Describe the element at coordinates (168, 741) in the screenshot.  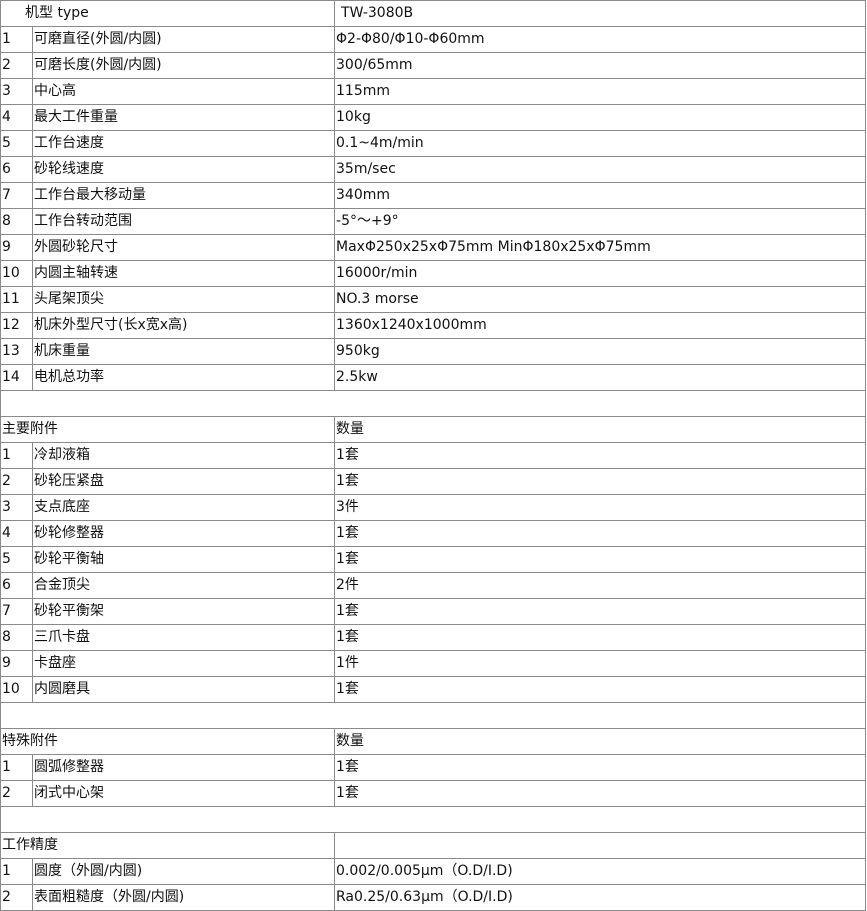
I see `section-title: 特殊附件` at that location.